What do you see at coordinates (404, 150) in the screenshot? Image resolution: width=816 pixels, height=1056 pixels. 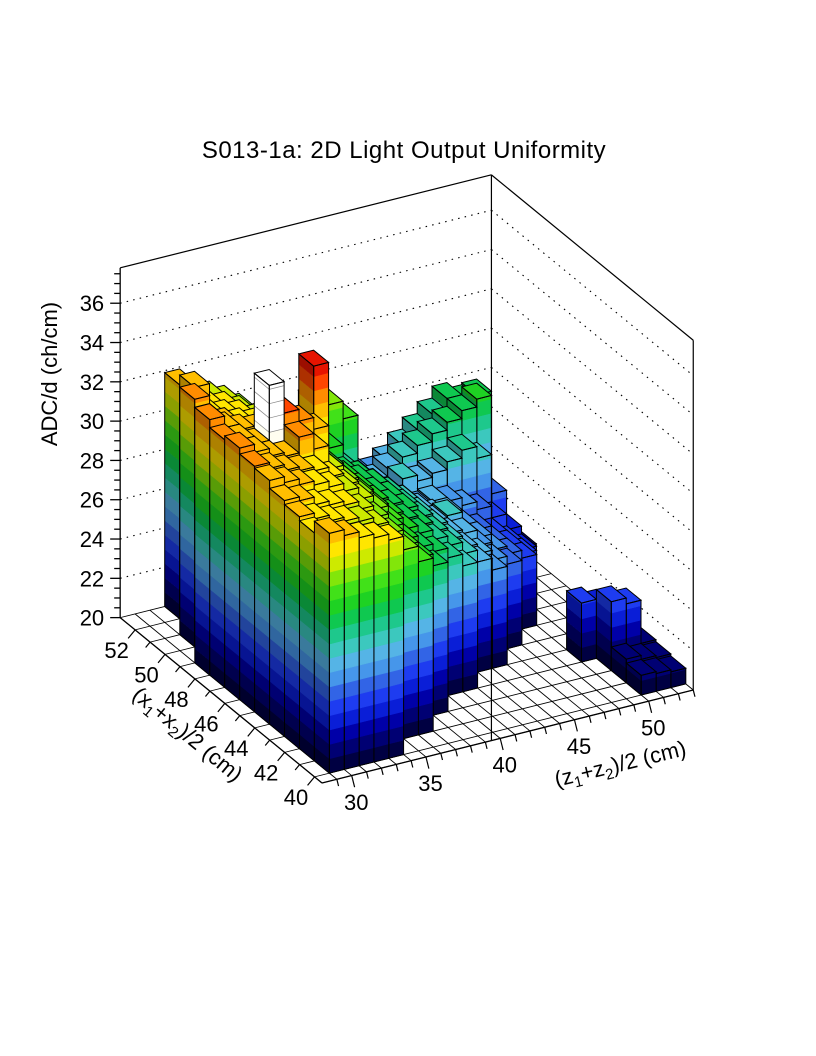 I see `chart-title: S013-1a: 2D Light Output Uniformity` at bounding box center [404, 150].